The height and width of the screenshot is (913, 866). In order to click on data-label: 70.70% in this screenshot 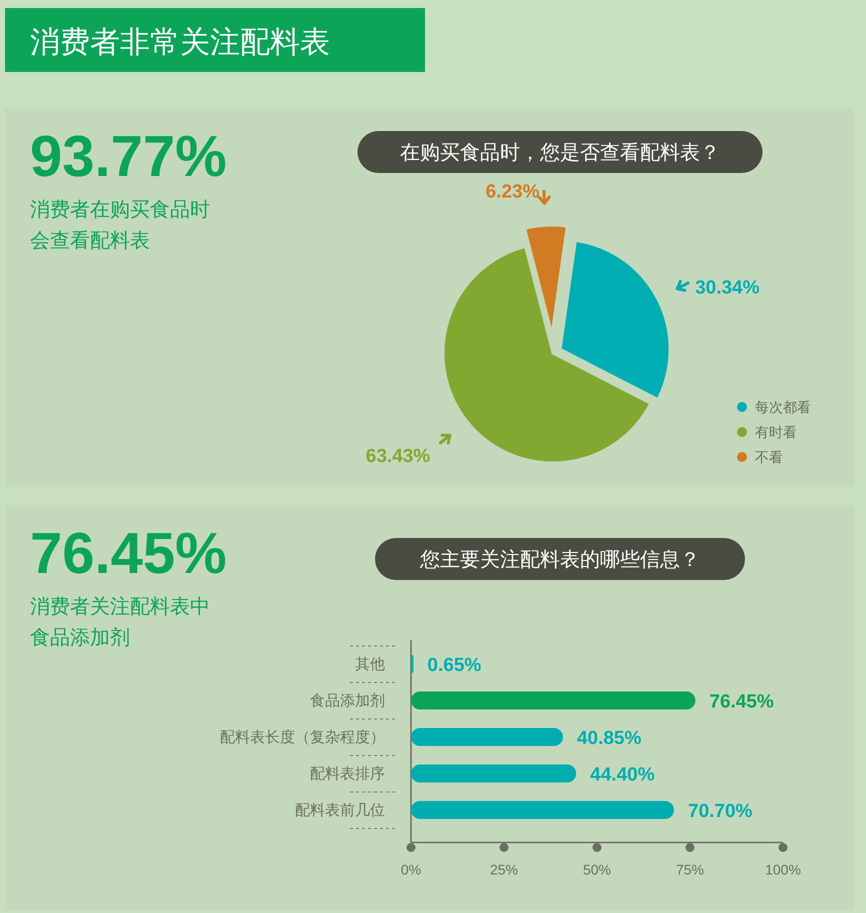, I will do `click(720, 811)`.